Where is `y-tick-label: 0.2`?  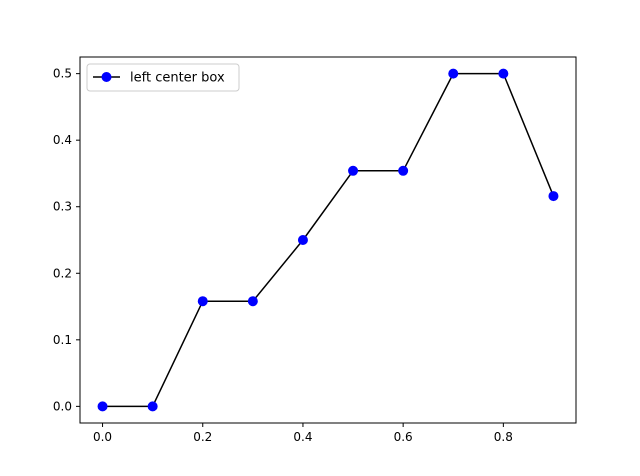 y-tick-label: 0.2 is located at coordinates (62, 273).